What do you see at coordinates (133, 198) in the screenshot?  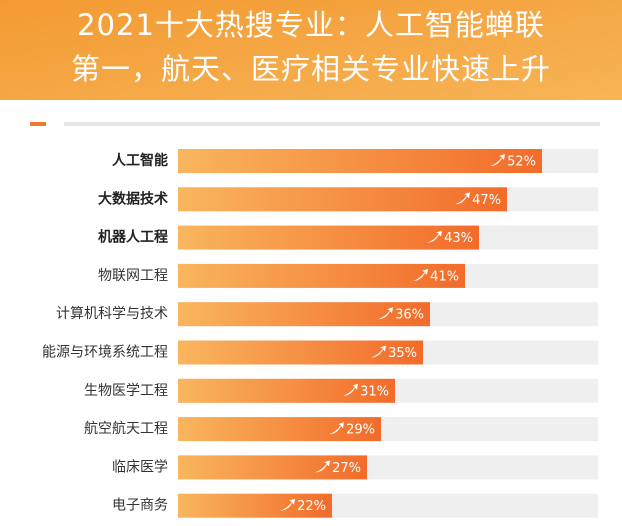 I see `category-label: 大数据技术` at bounding box center [133, 198].